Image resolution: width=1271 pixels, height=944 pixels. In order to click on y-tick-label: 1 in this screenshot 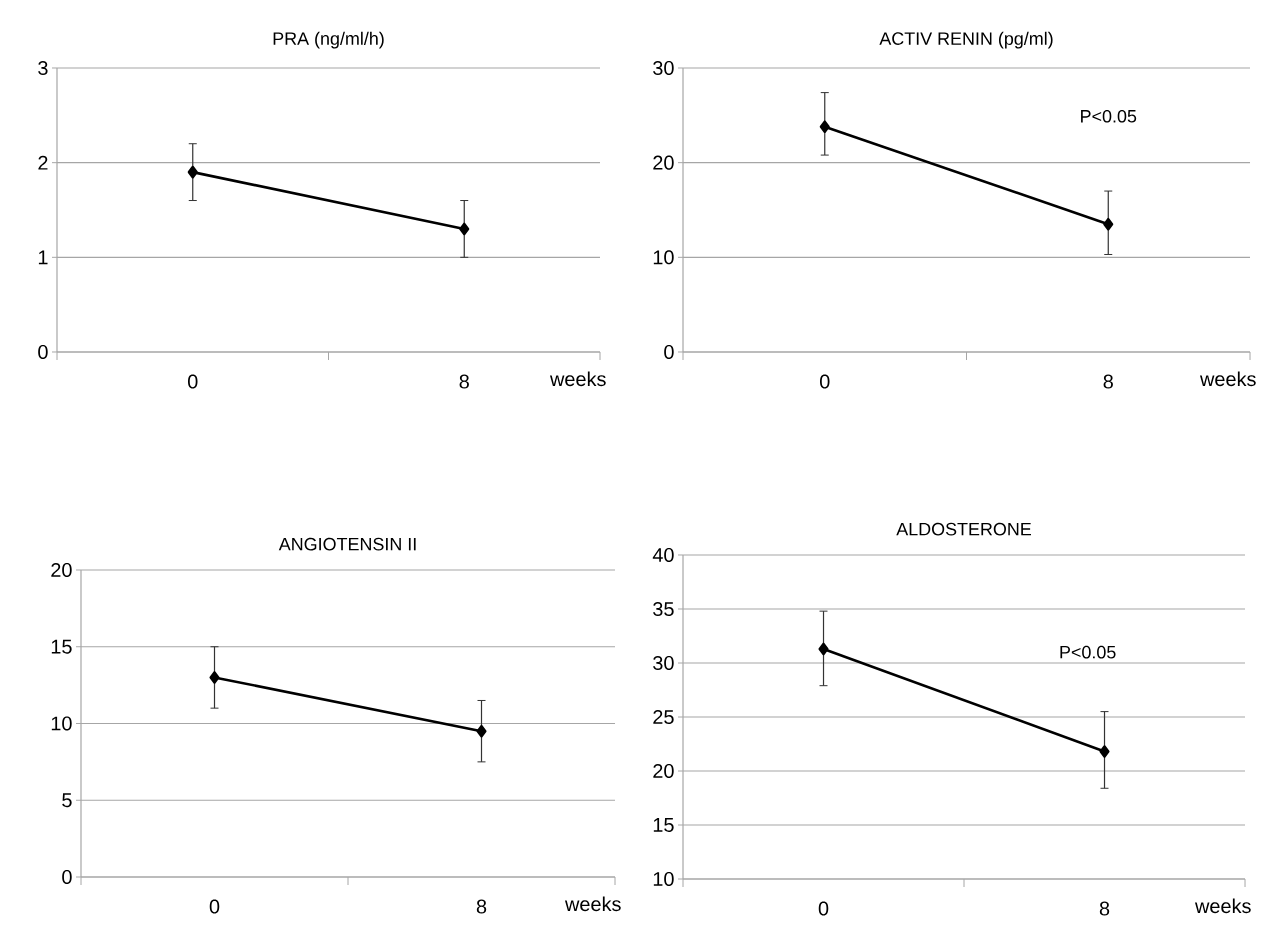, I will do `click(43, 257)`.